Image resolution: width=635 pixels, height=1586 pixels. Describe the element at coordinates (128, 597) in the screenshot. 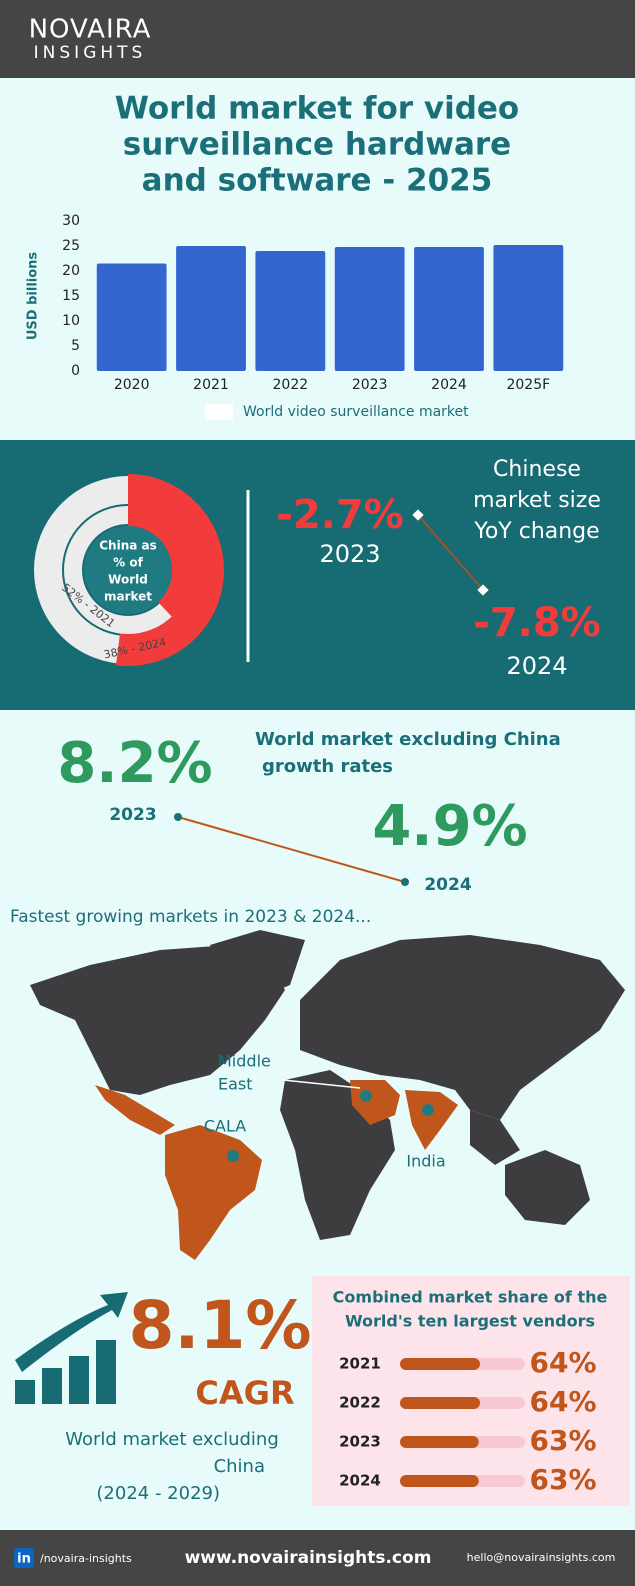

I see `donut-label: market` at that location.